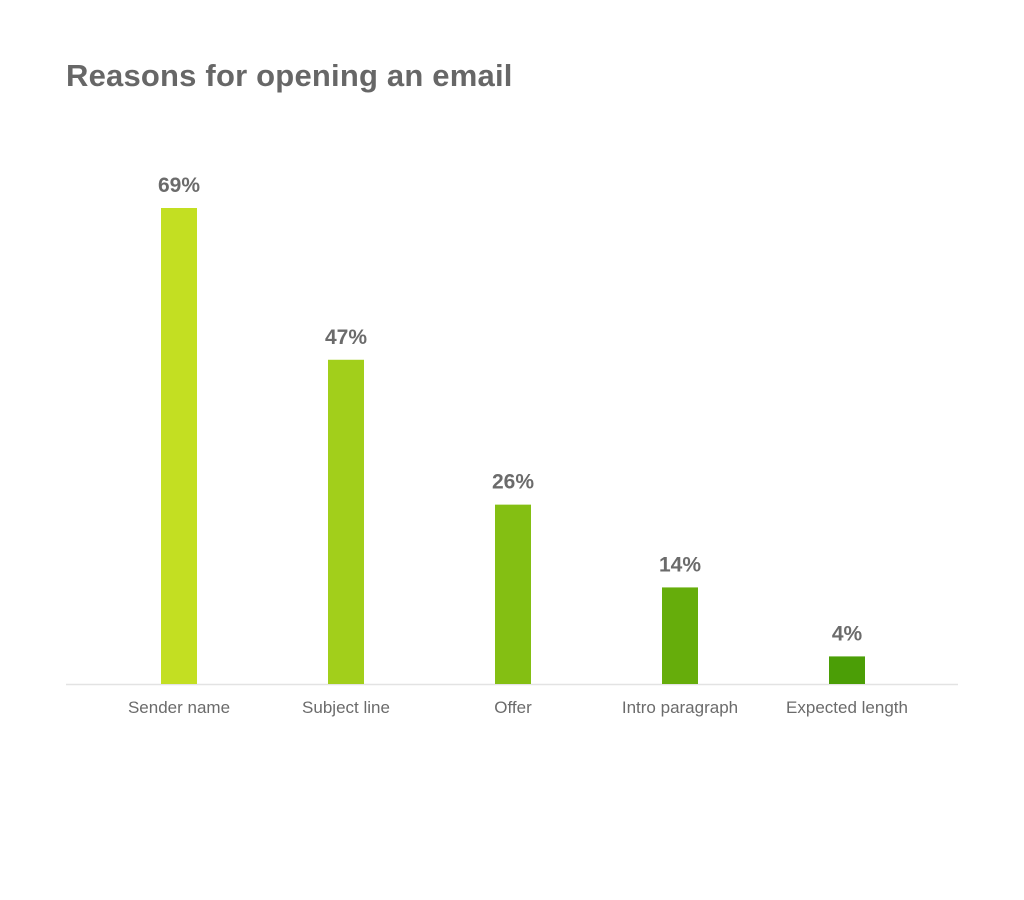  I want to click on value-label-4: 4%, so click(847, 633).